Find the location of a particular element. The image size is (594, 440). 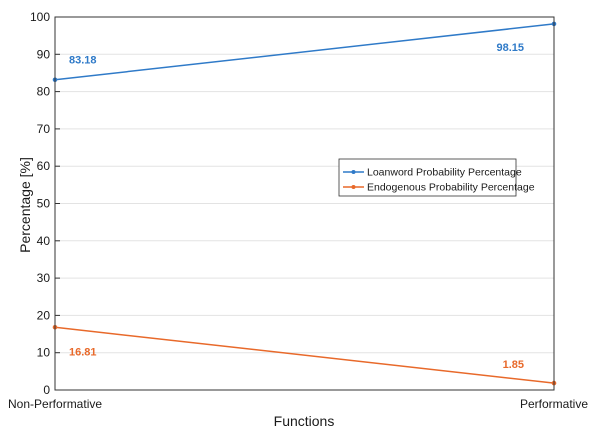

y-tick-label: 90 is located at coordinates (44, 54).